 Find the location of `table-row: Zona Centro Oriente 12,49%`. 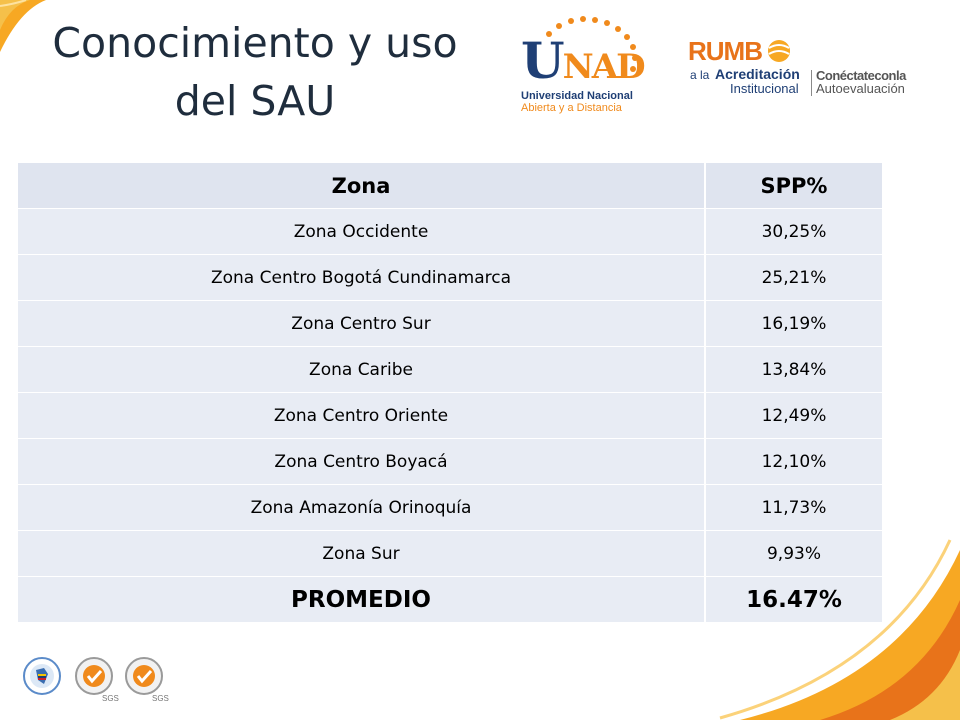

table-row: Zona Centro Oriente 12,49% is located at coordinates (450, 416).